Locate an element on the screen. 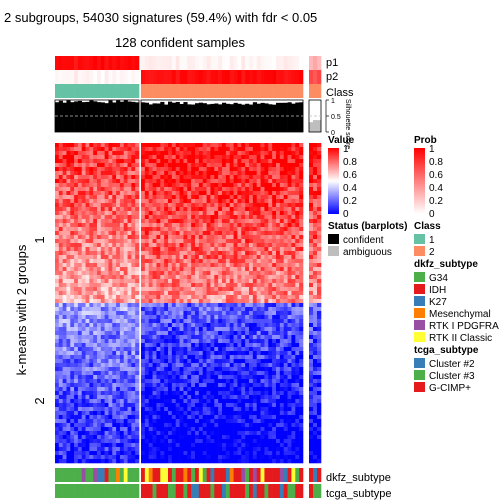 The height and width of the screenshot is (504, 504). annotation-p2-cell is located at coordinates (255, 77).